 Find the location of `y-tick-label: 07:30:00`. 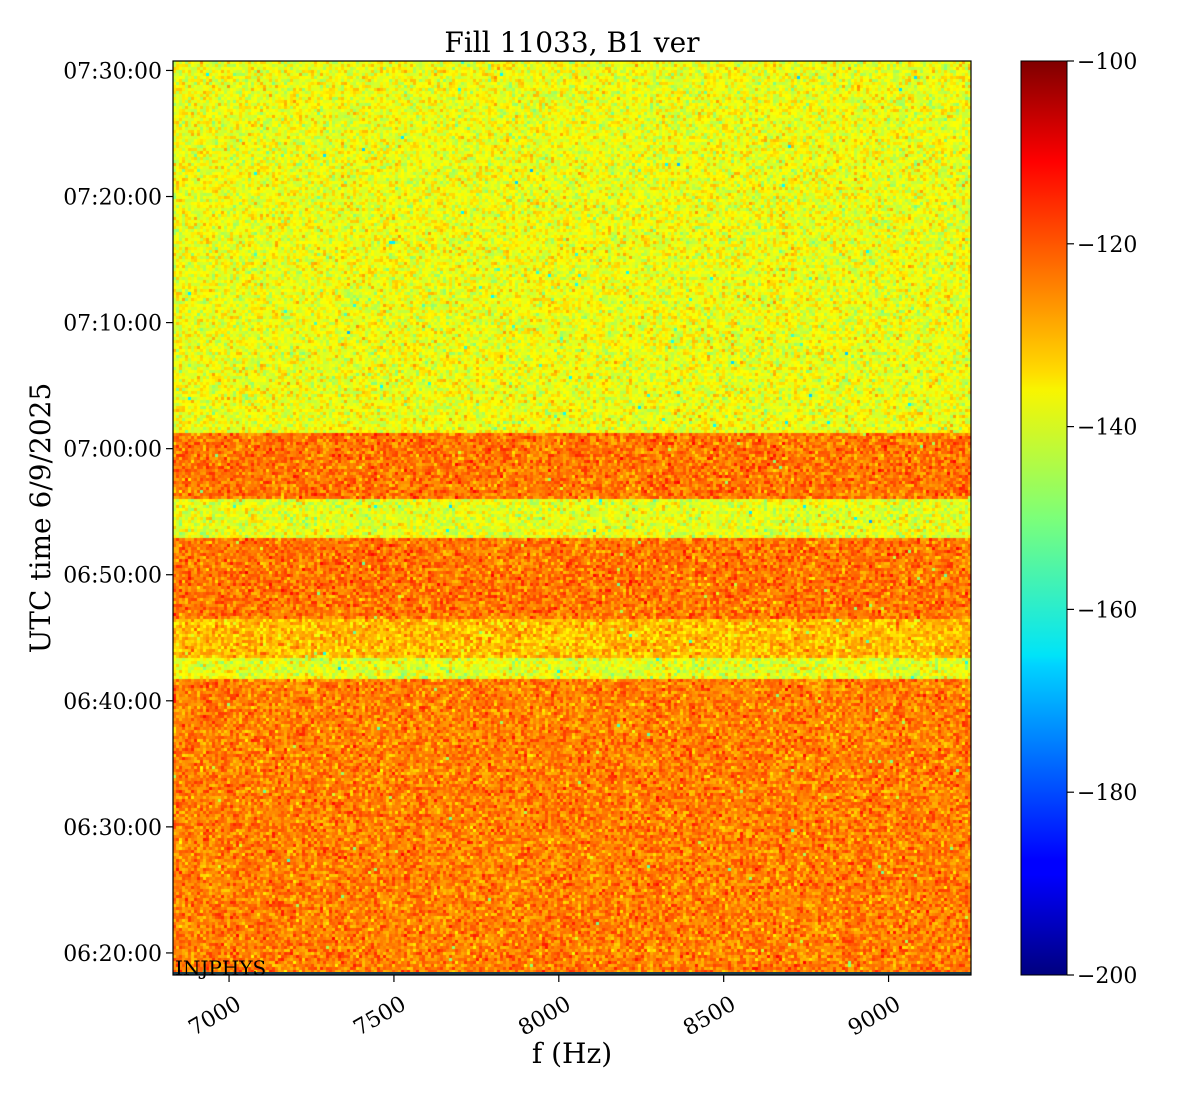

y-tick-label: 07:30:00 is located at coordinates (112, 71).